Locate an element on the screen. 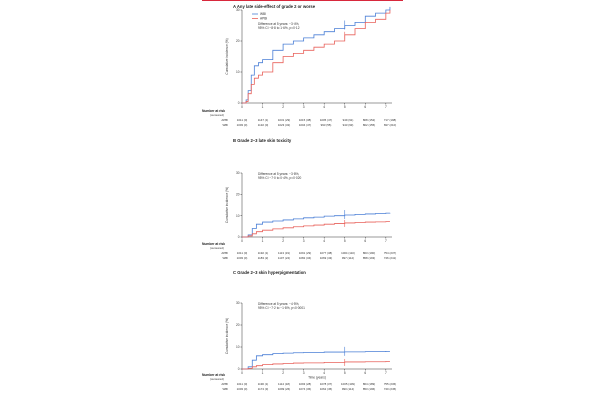 This screenshot has height=400, width=600. risk-cell: 1023 (32) is located at coordinates (284, 125).